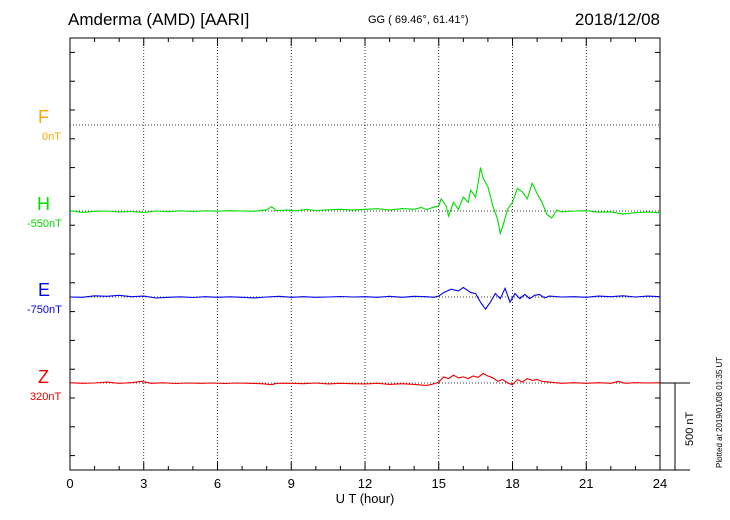 The height and width of the screenshot is (520, 730). Describe the element at coordinates (365, 201) in the screenshot. I see `series-line-h` at that location.